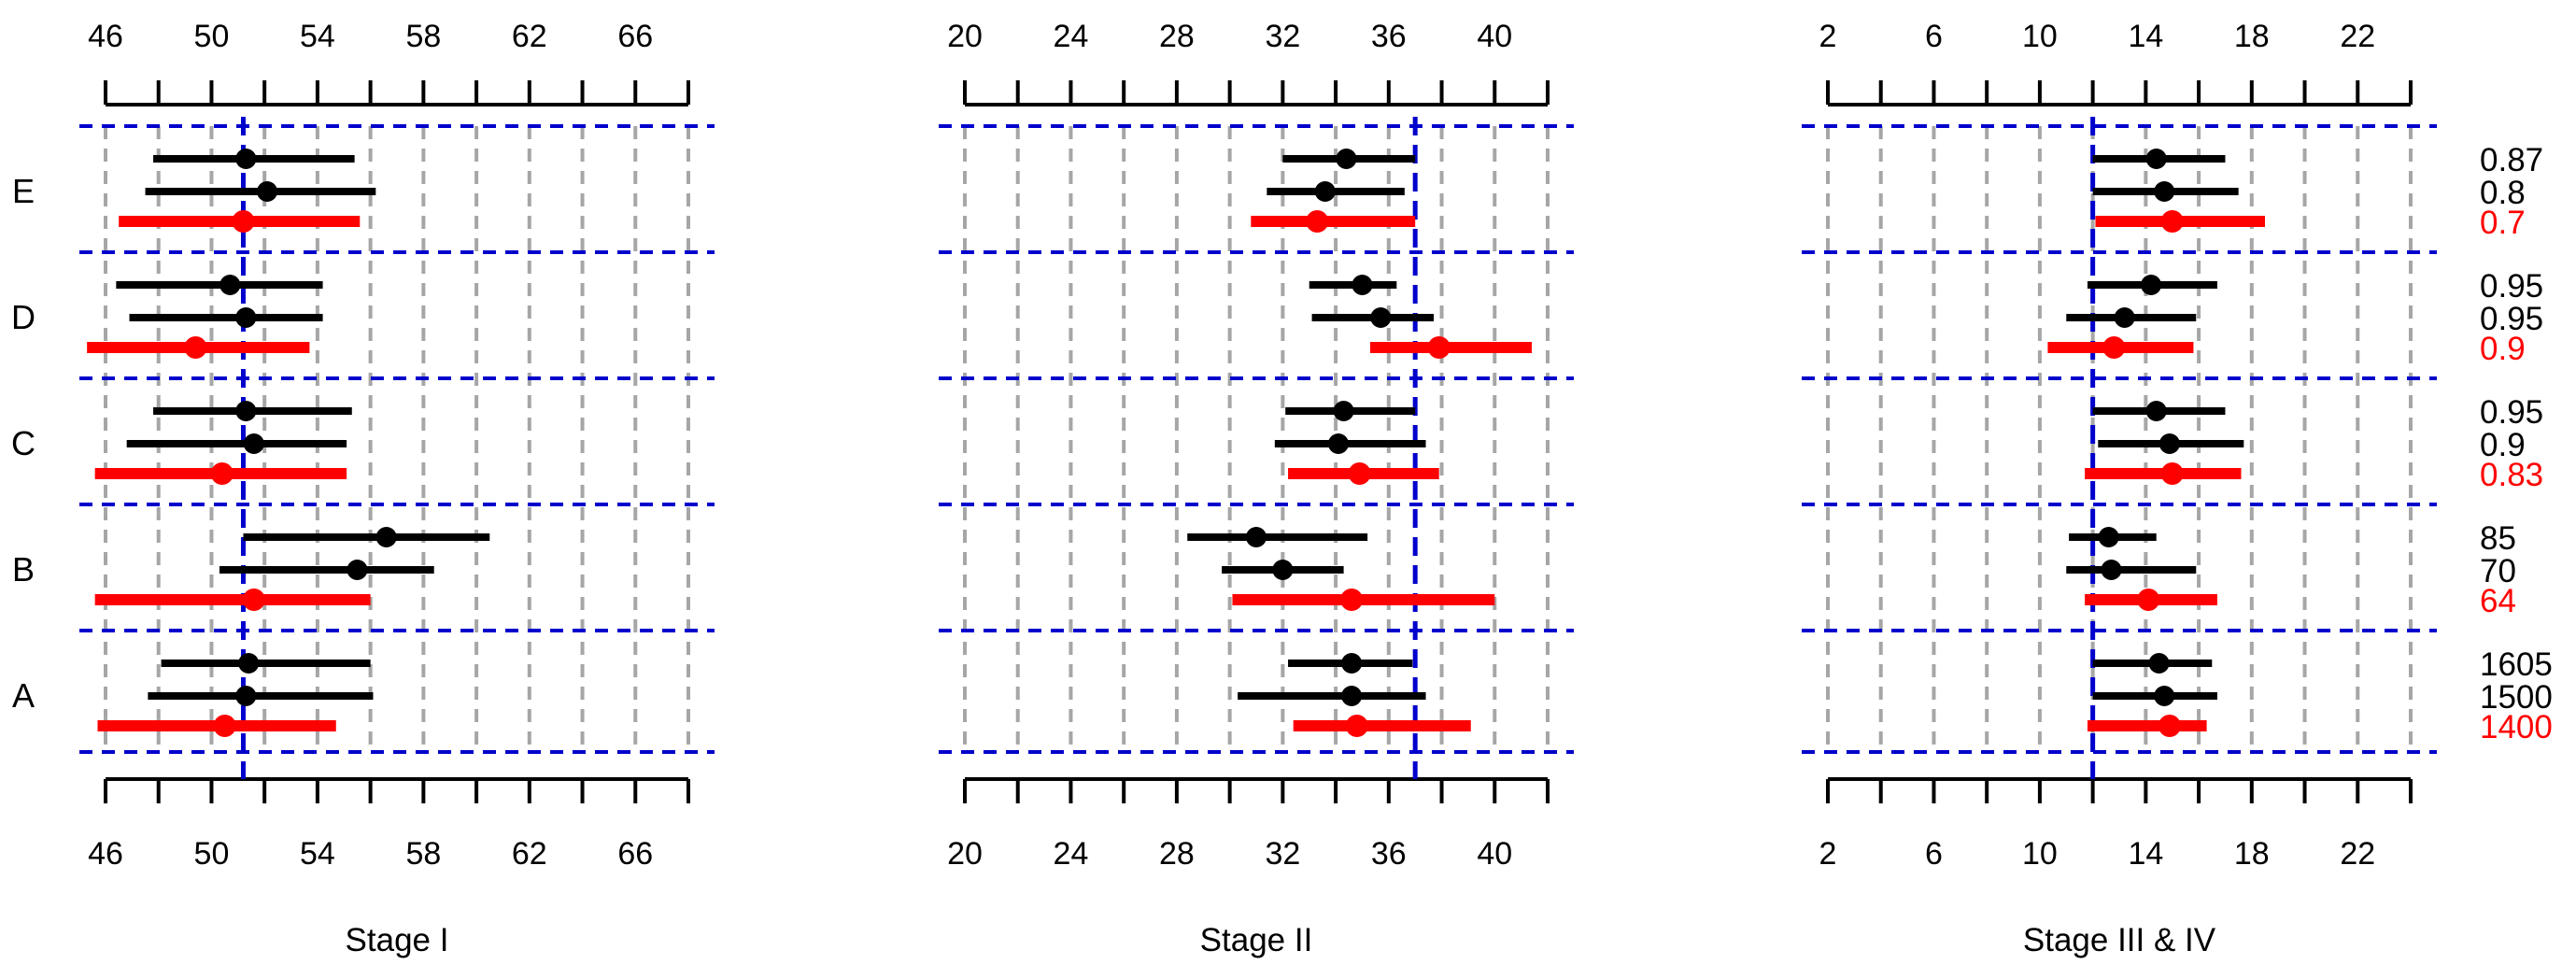 This screenshot has height=979, width=2576. What do you see at coordinates (635, 854) in the screenshot?
I see `panel-1-bottom-tick-label: 66` at bounding box center [635, 854].